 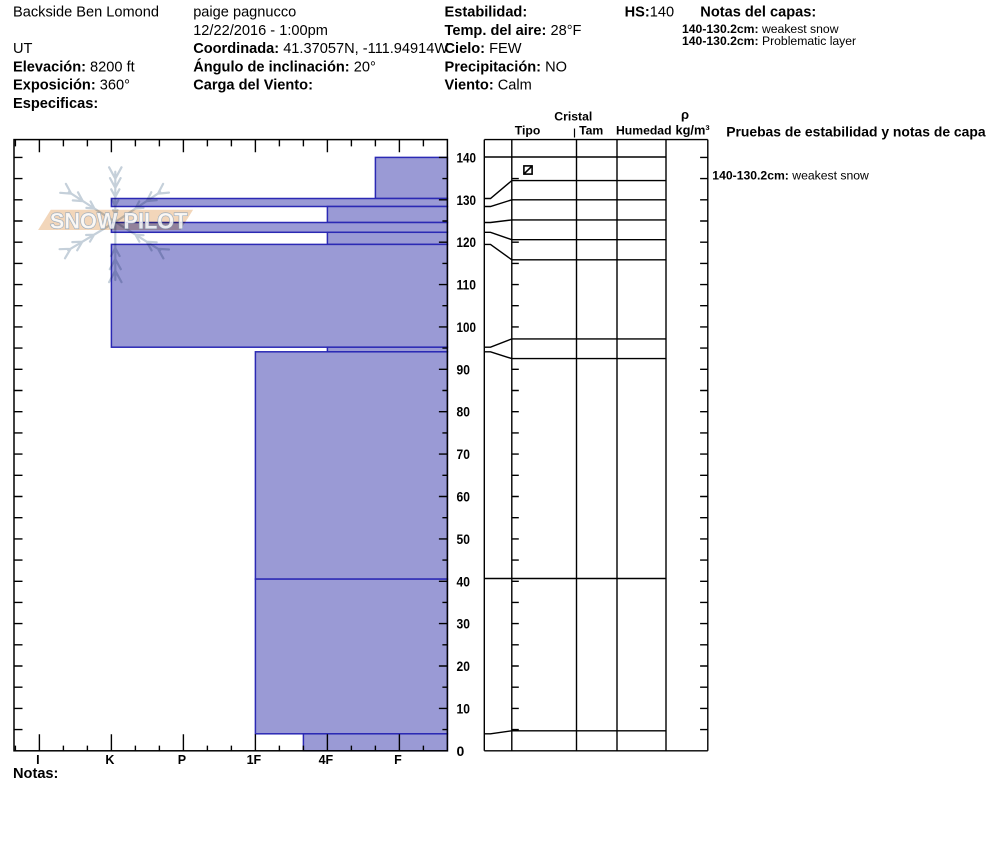 I want to click on svg-text: Tam, so click(x=591, y=130).